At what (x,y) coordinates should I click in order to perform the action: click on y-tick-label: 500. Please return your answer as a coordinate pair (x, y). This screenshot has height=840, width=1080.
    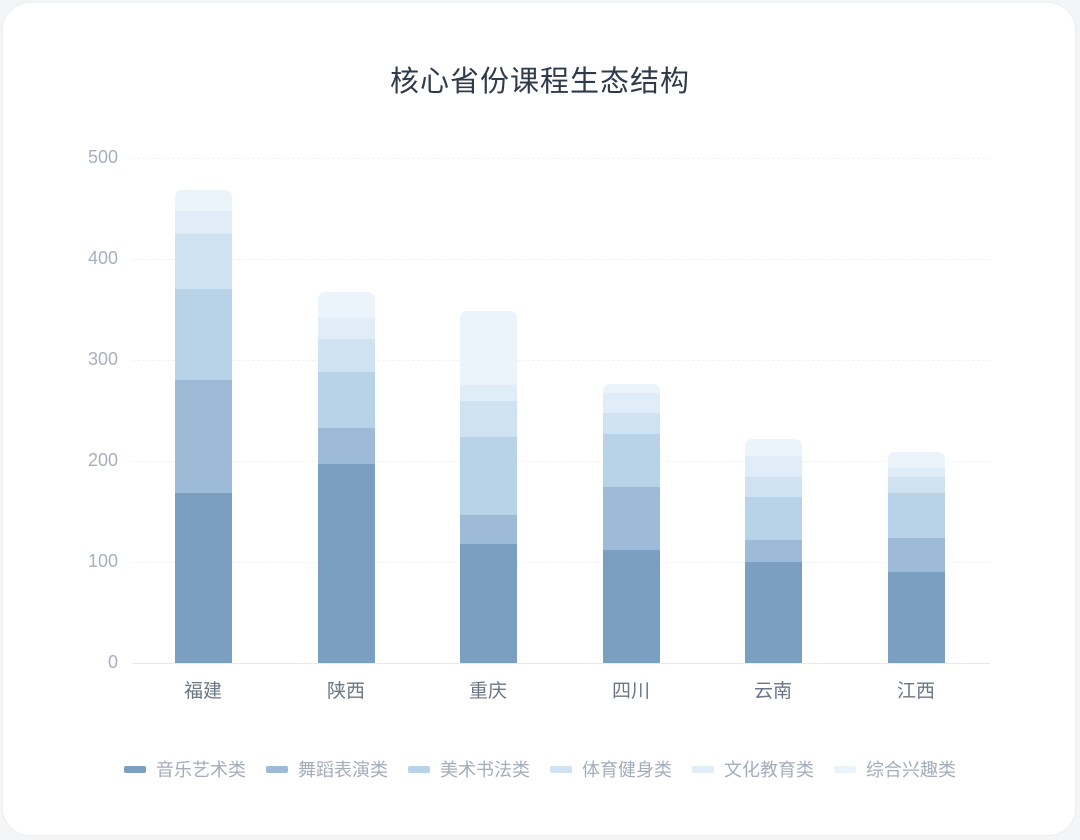
    Looking at the image, I should click on (102, 157).